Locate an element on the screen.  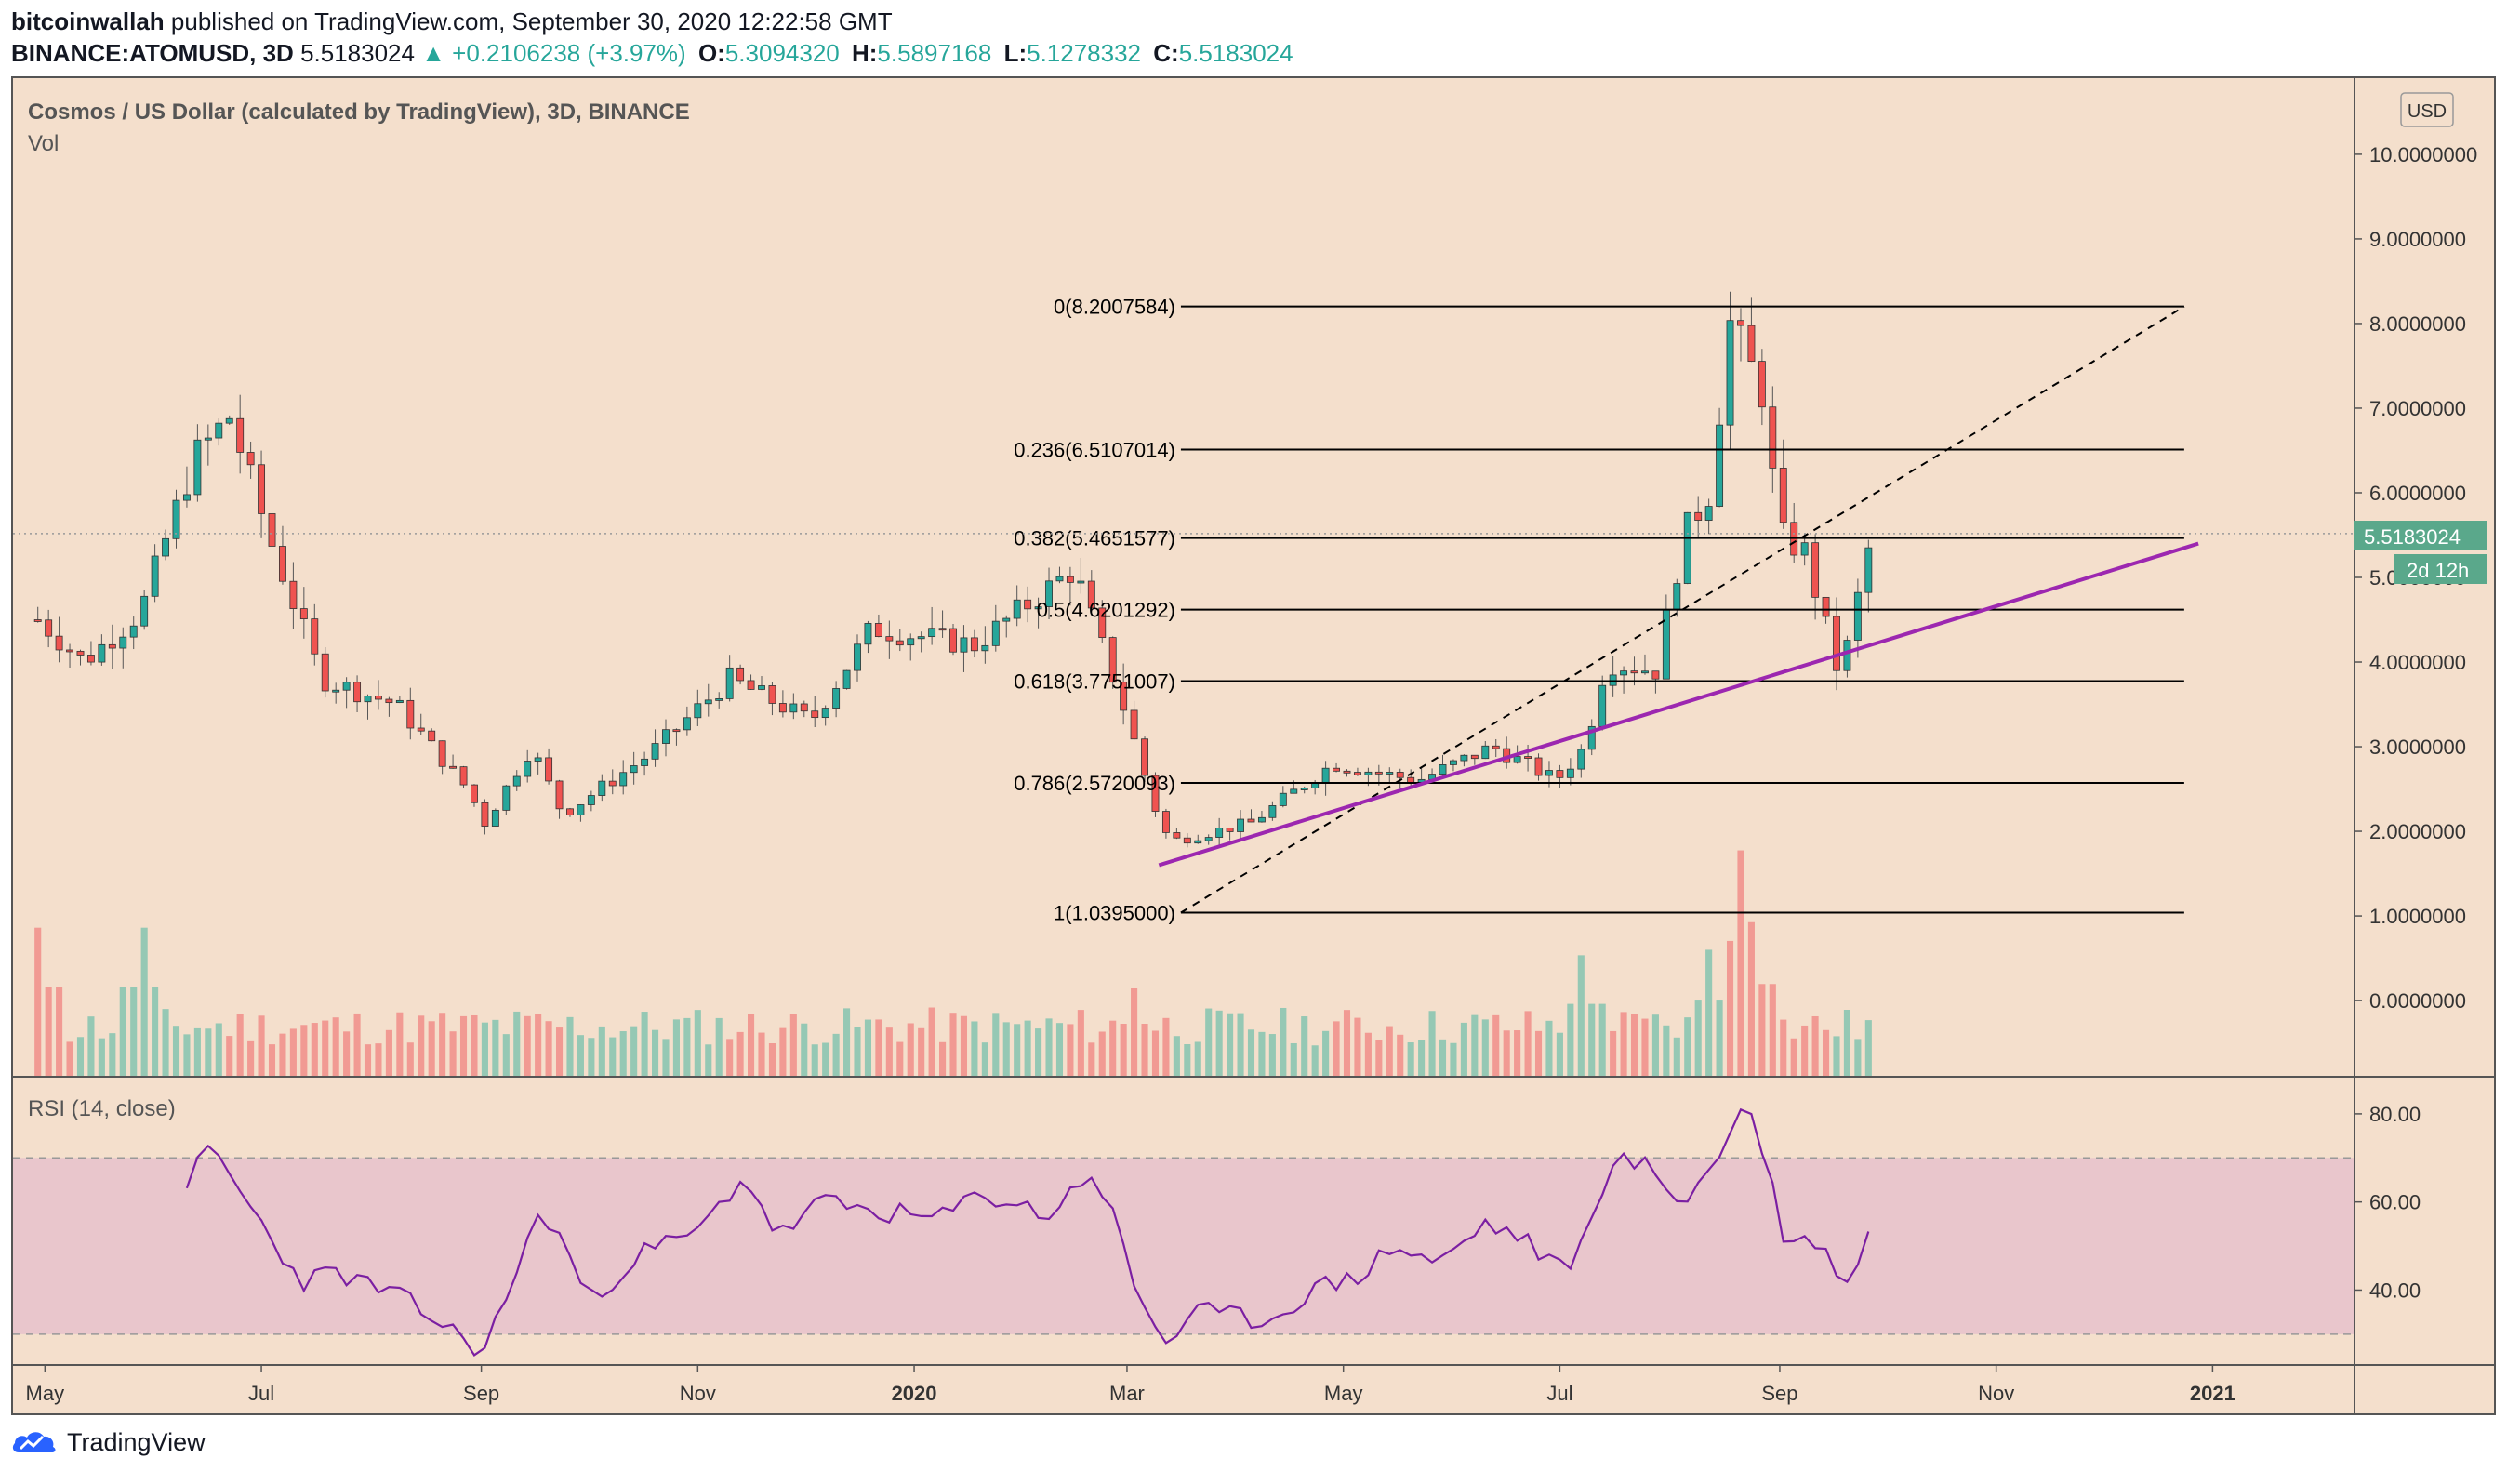
time-tick-label: Sep is located at coordinates (1779, 1393).